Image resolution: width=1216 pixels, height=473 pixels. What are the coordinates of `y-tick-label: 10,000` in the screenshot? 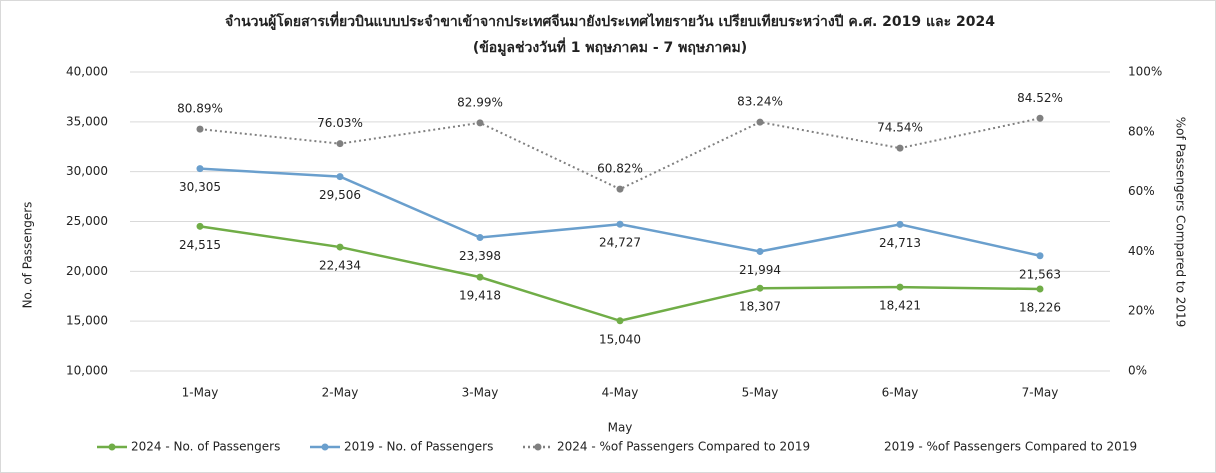 It's located at (87, 371).